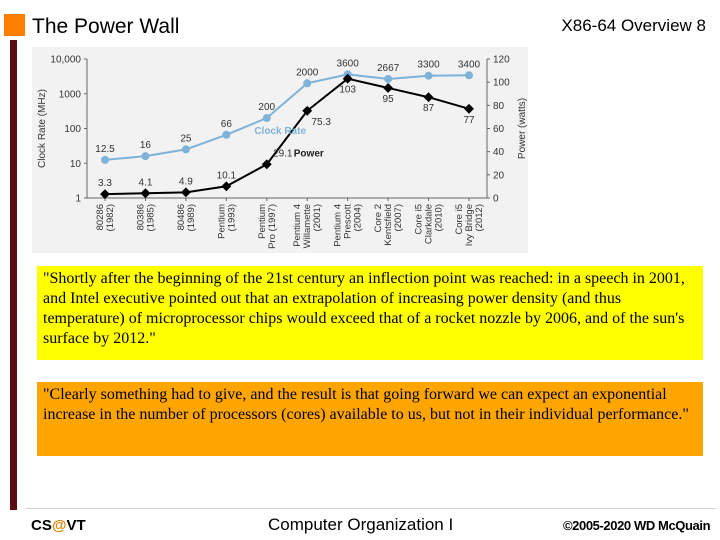 Image resolution: width=720 pixels, height=540 pixels. Describe the element at coordinates (65, 60) in the screenshot. I see `left-tick-label: 10,000` at that location.